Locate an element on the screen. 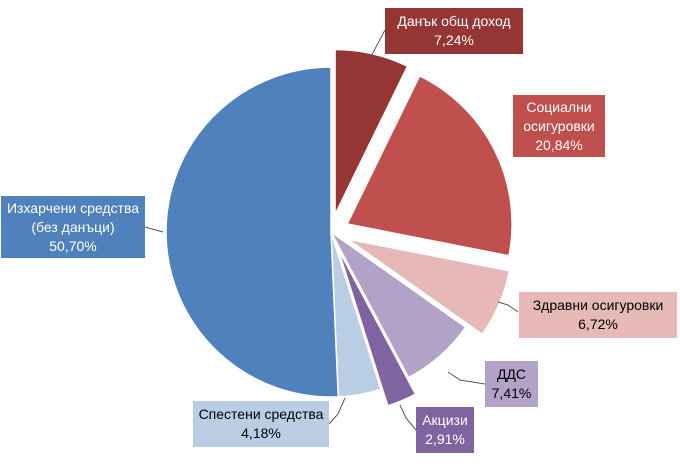  label-spent-name-1: Изхарчени средства is located at coordinates (73, 207).